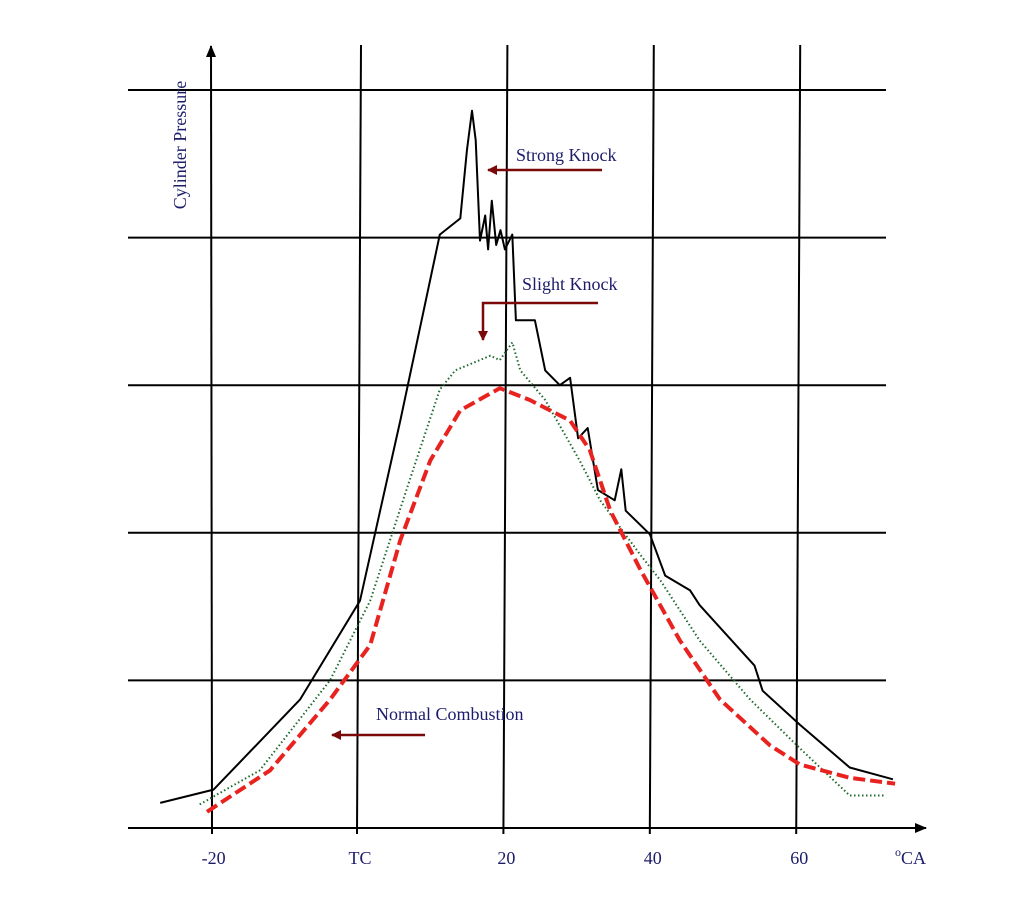 This screenshot has height=901, width=1024. Describe the element at coordinates (570, 284) in the screenshot. I see `annotation-slight-knock: Slight Knock` at that location.